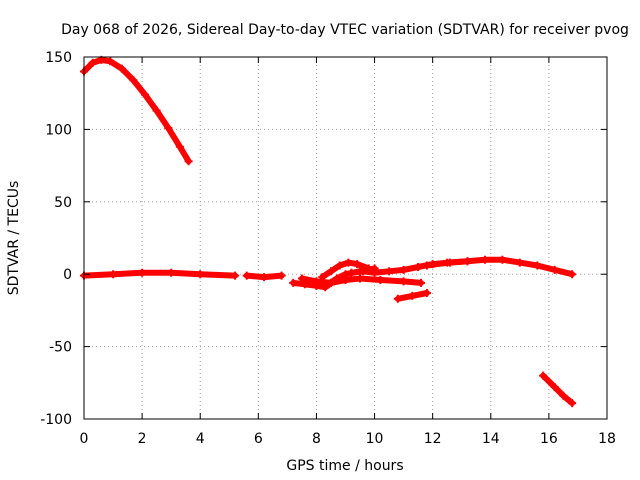 This screenshot has width=640, height=480. Describe the element at coordinates (433, 439) in the screenshot. I see `x-tick-label: 12` at that location.